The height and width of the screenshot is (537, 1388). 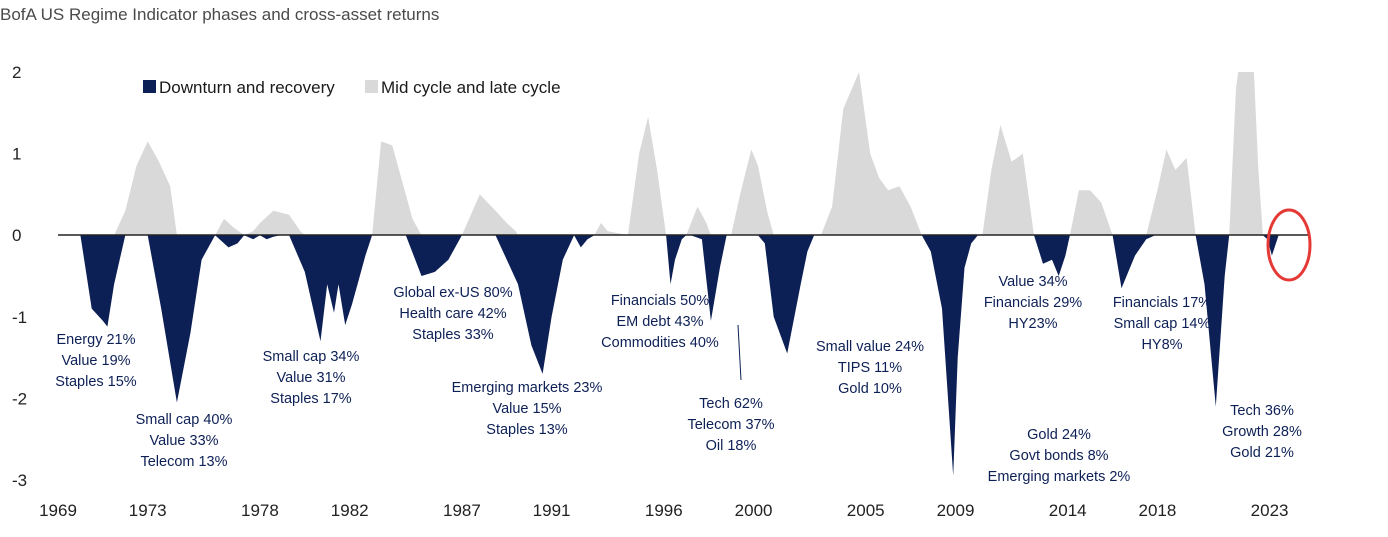 I want to click on y-tick-label: 1, so click(x=16, y=154).